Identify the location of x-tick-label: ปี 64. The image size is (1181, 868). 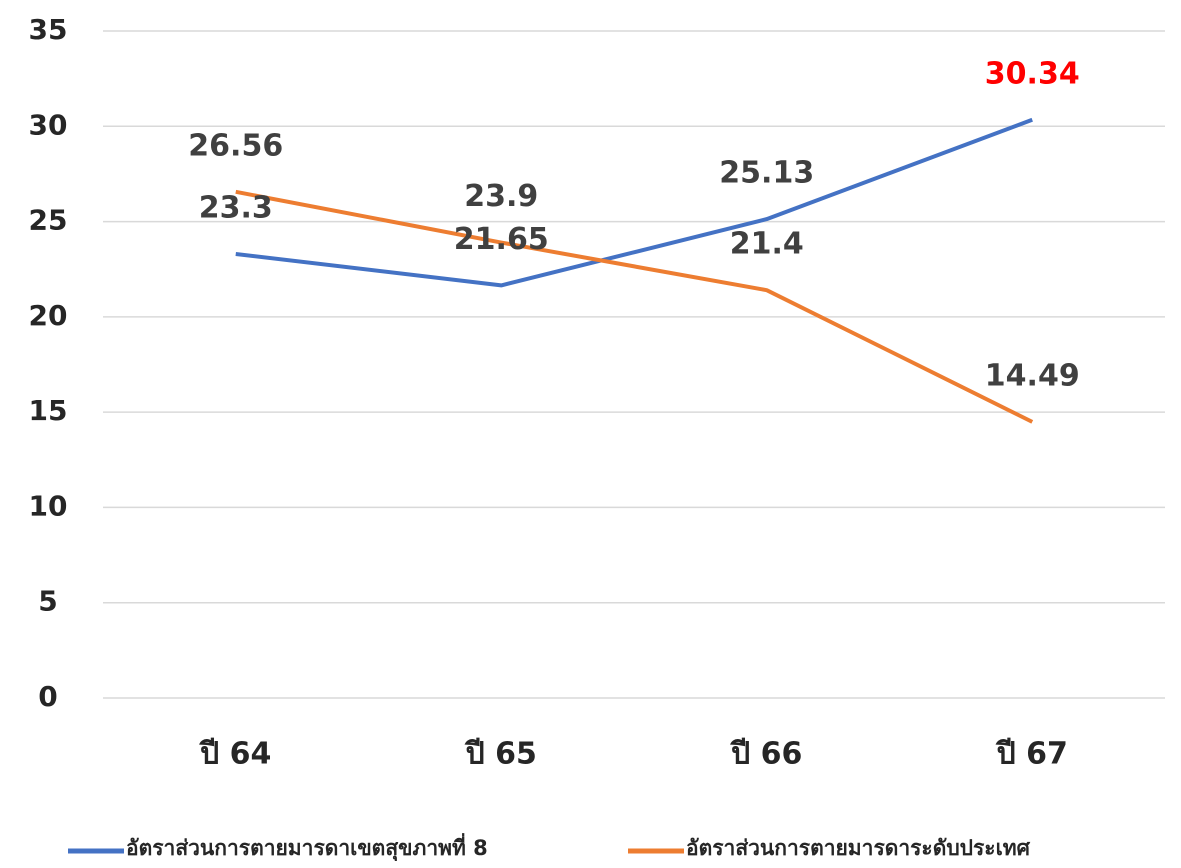
(234, 754).